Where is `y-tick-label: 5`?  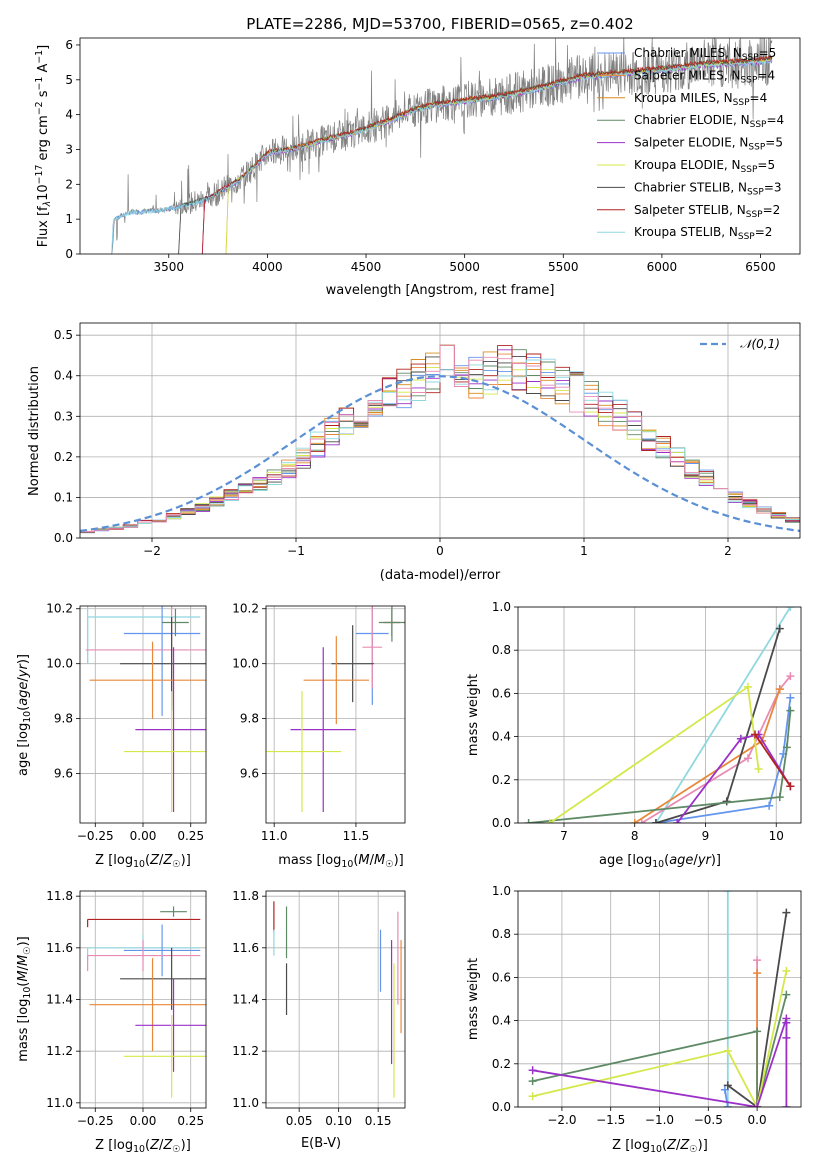 y-tick-label: 5 is located at coordinates (69, 80).